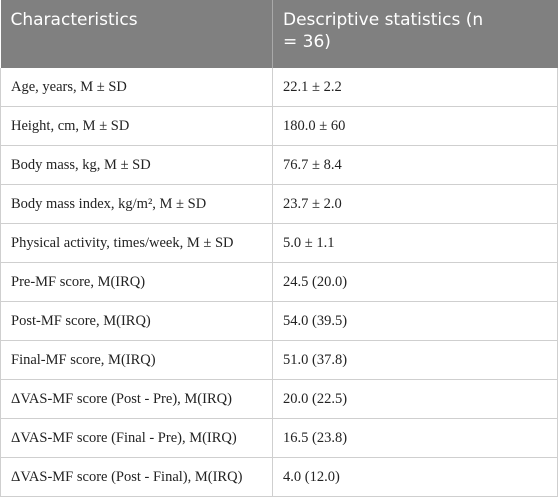  Describe the element at coordinates (74, 20) in the screenshot. I see `header-text: Characteristics` at that location.